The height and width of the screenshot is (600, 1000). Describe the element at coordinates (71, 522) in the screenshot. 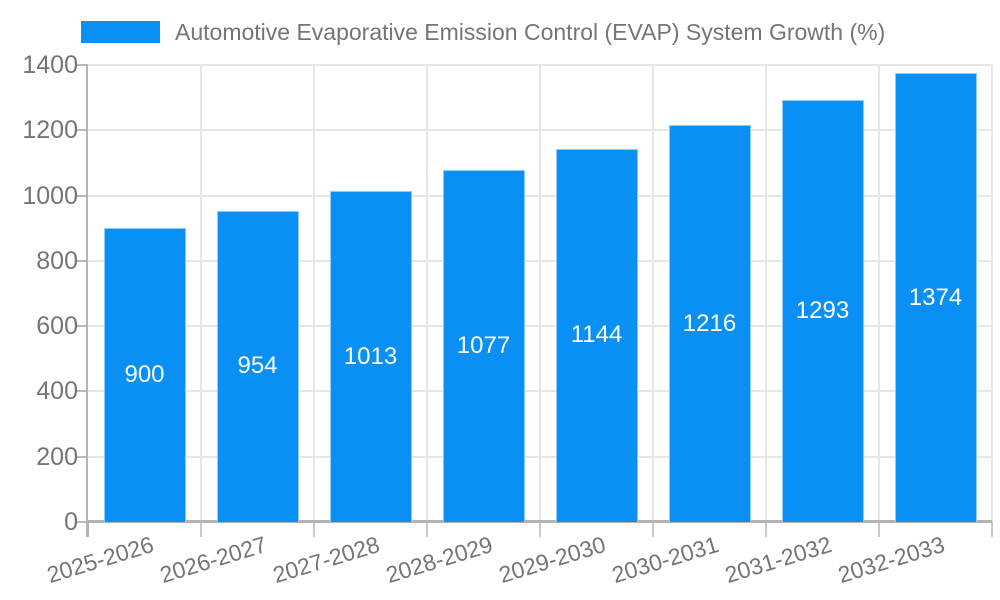

I see `y-axis-tick-label: 0` at that location.